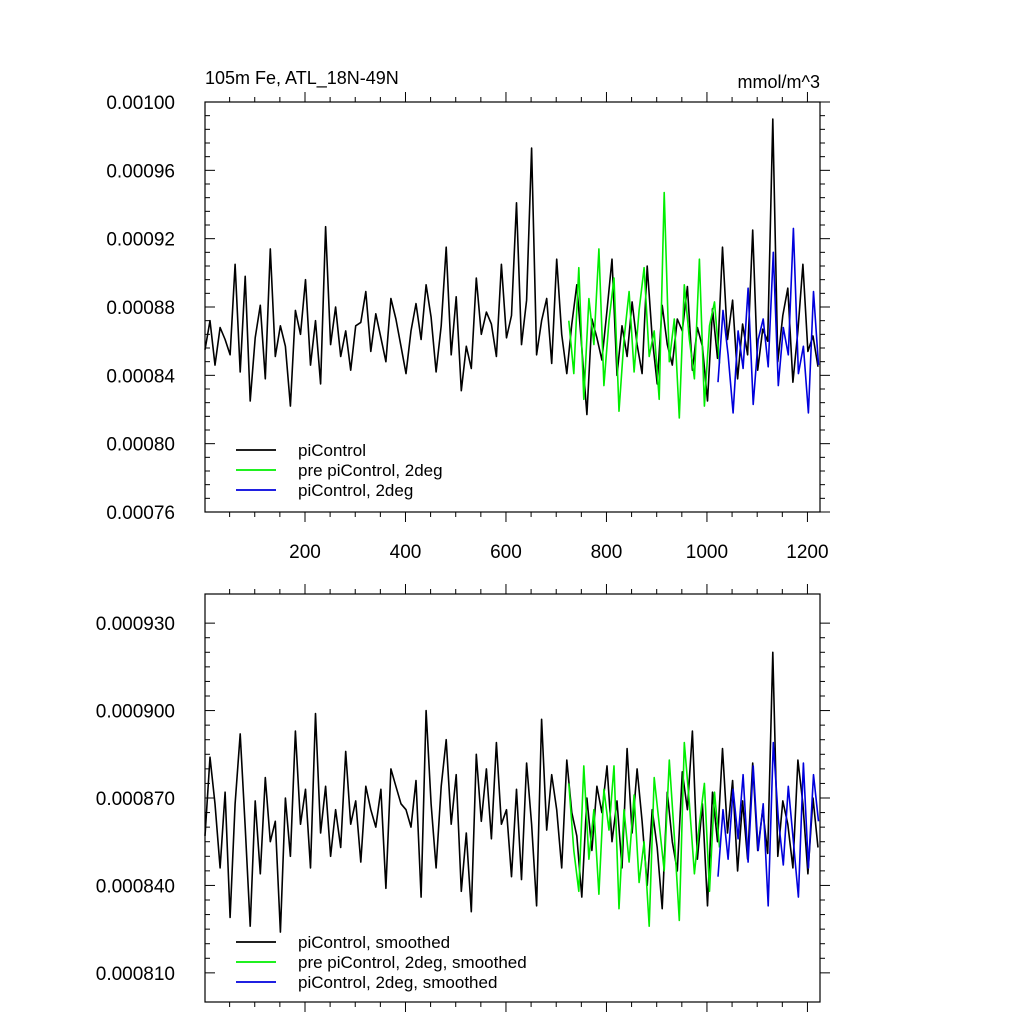 The width and height of the screenshot is (1024, 1024). What do you see at coordinates (779, 82) in the screenshot?
I see `units-label: mmol/m^3` at bounding box center [779, 82].